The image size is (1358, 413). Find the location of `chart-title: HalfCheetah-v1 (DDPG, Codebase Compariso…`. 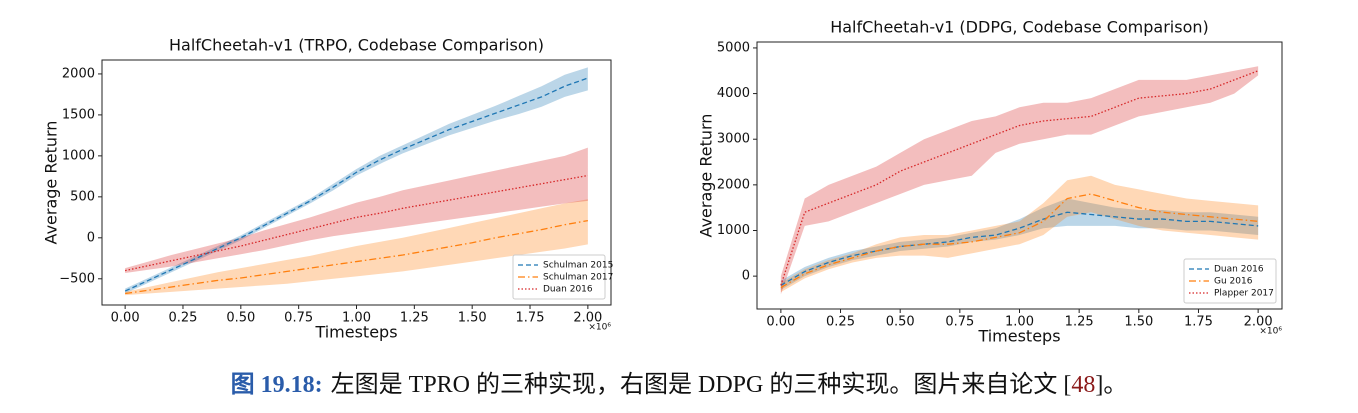

chart-title: HalfCheetah-v1 (DDPG, Codebase Compariso… is located at coordinates (1019, 27).